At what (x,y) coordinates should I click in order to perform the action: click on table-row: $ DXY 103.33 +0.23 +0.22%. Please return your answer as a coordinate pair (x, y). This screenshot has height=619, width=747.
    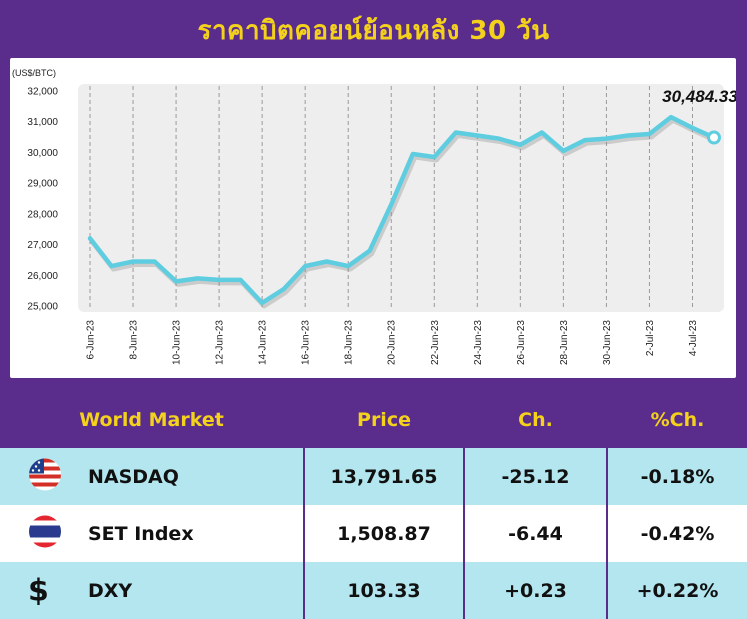
    Looking at the image, I should click on (373, 590).